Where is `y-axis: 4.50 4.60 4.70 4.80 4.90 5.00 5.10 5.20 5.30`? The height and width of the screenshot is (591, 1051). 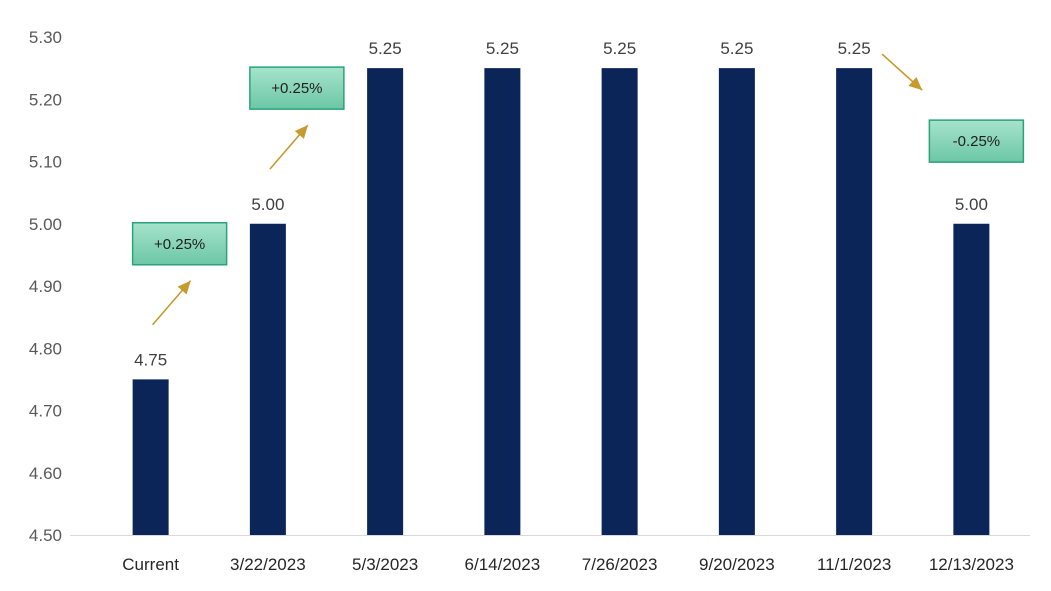 y-axis: 4.50 4.60 4.70 4.80 4.90 5.00 5.10 5.20 5.30 is located at coordinates (45, 286).